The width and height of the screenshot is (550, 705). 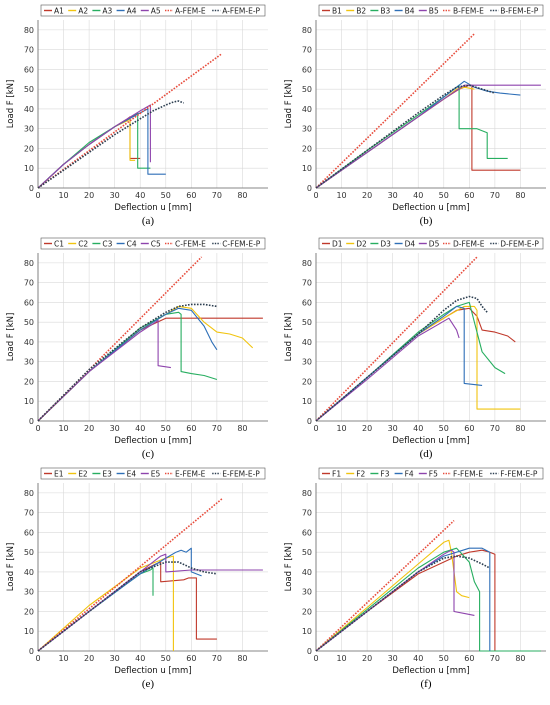 I want to click on series-line-b-fem-e, so click(x=395, y=111).